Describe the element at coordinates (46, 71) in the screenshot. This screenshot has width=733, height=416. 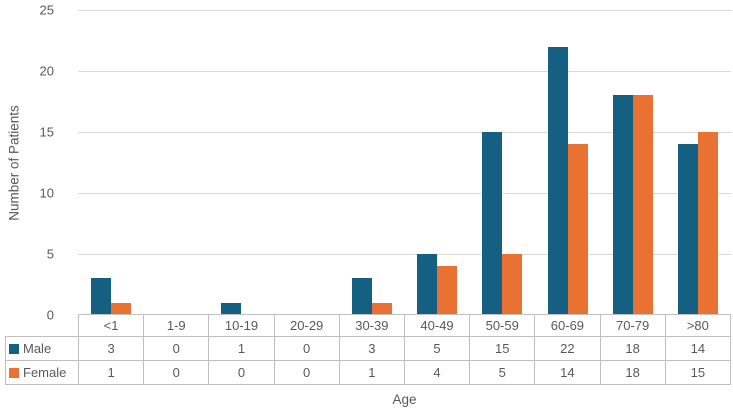
I see `y-tick-label: 20` at that location.